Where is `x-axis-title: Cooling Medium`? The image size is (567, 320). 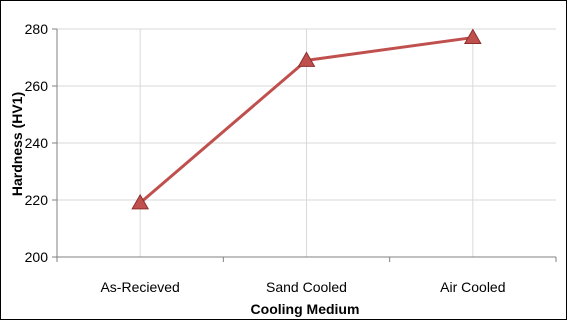 x-axis-title: Cooling Medium is located at coordinates (305, 309).